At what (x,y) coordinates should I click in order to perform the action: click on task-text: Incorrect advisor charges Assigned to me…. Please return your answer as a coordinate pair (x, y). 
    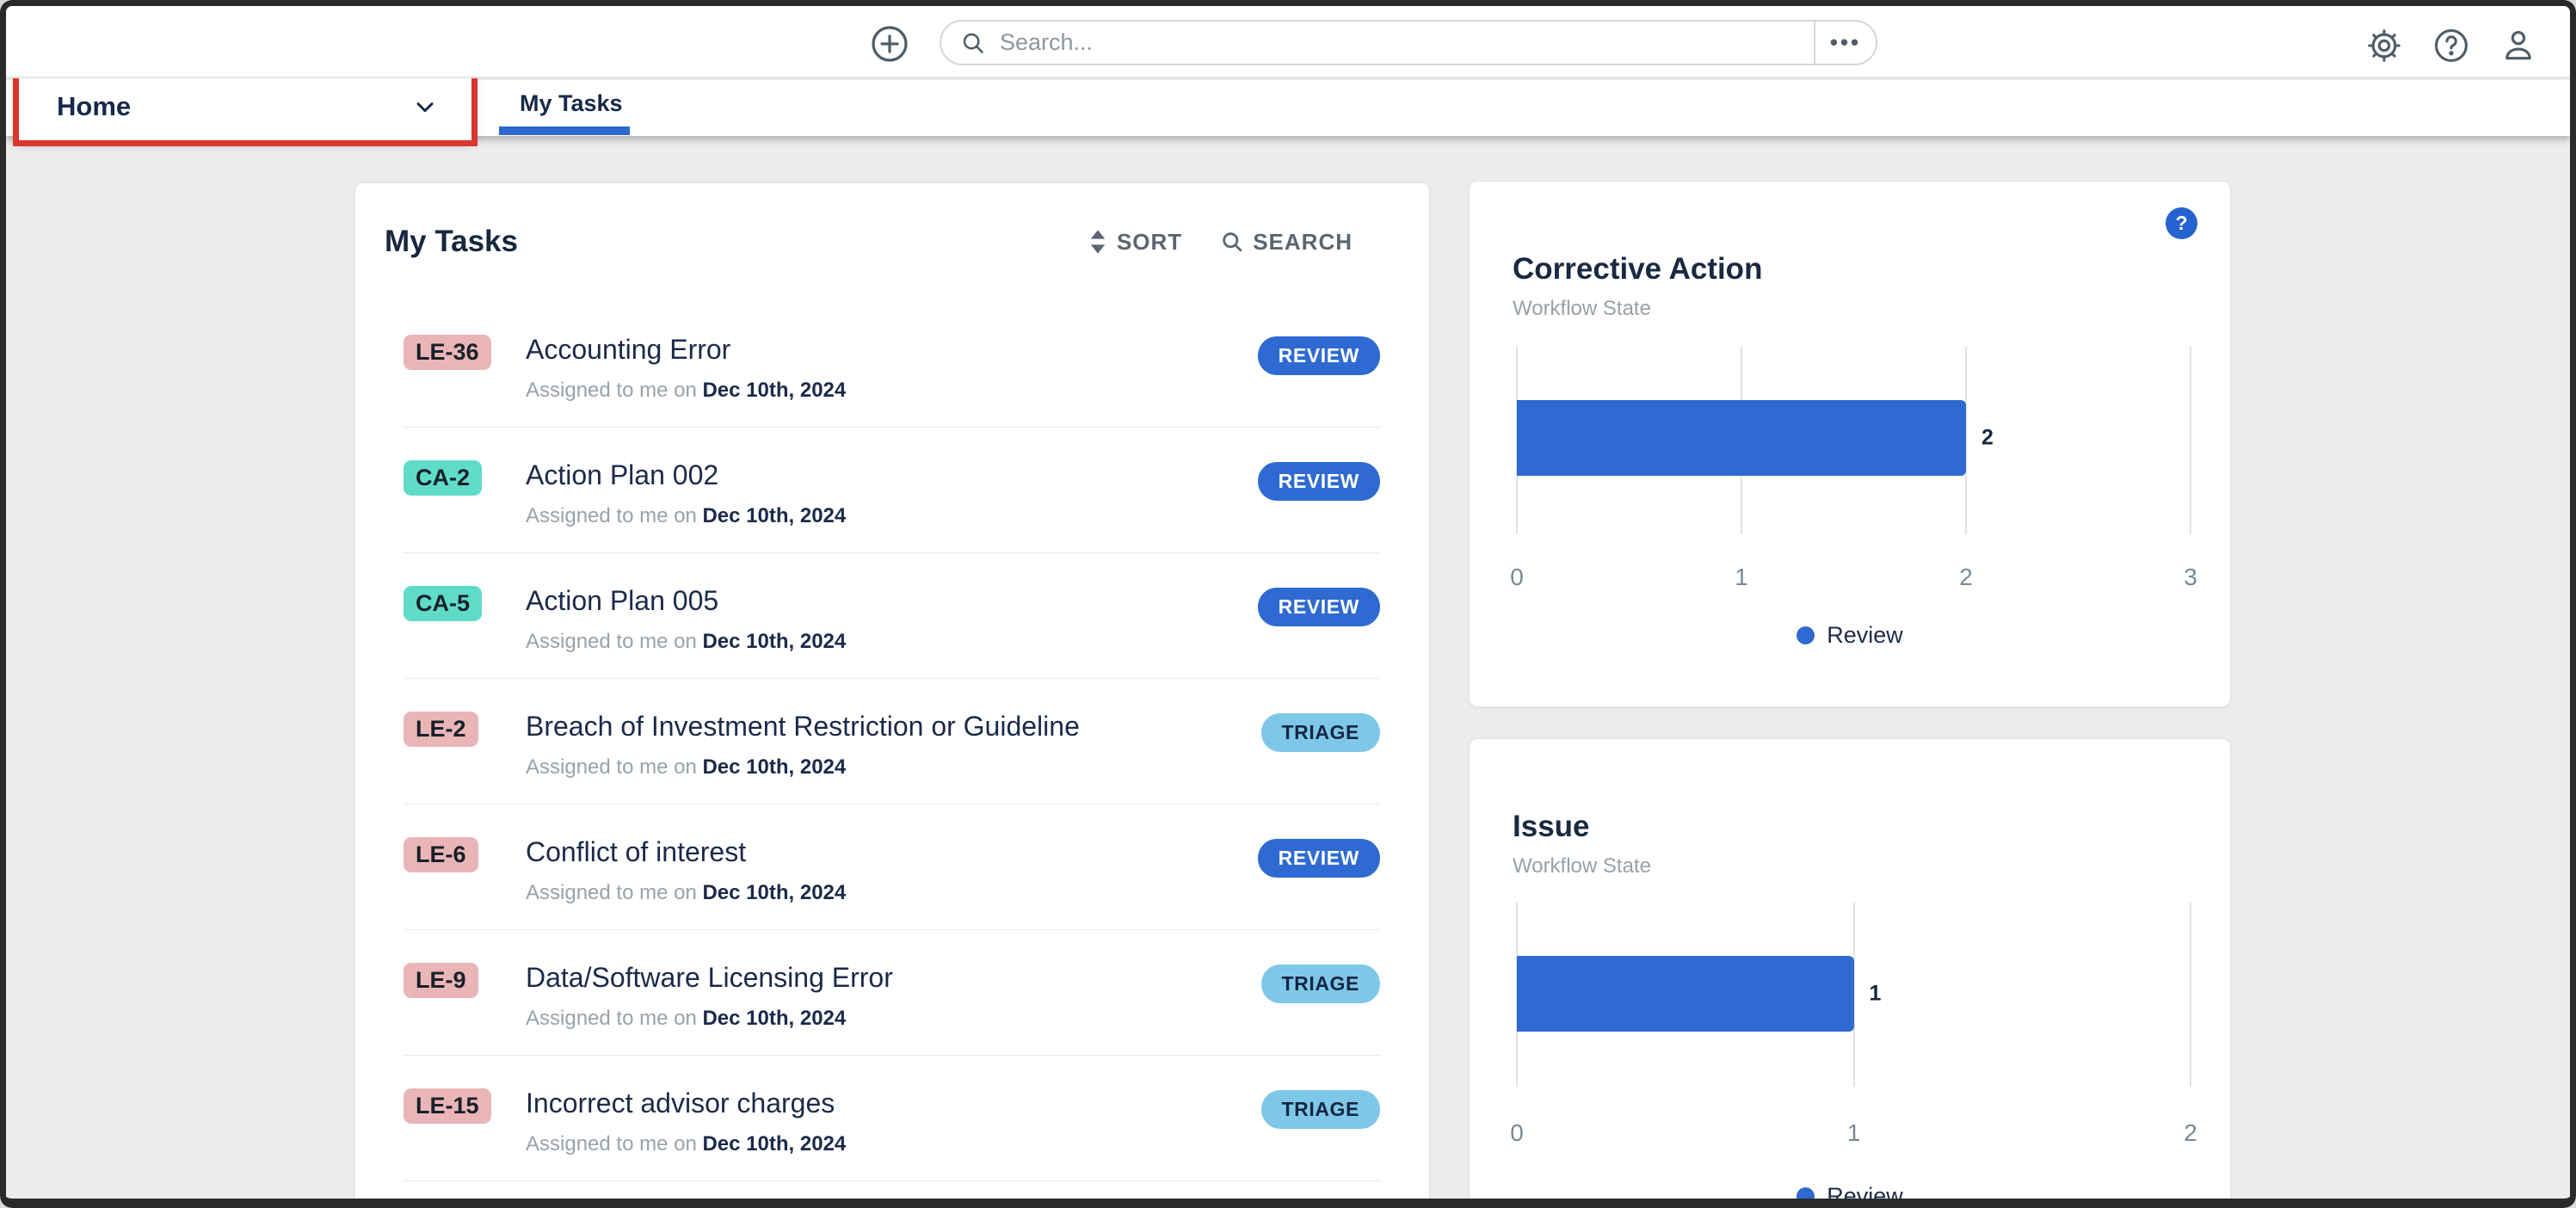
    Looking at the image, I should click on (894, 1122).